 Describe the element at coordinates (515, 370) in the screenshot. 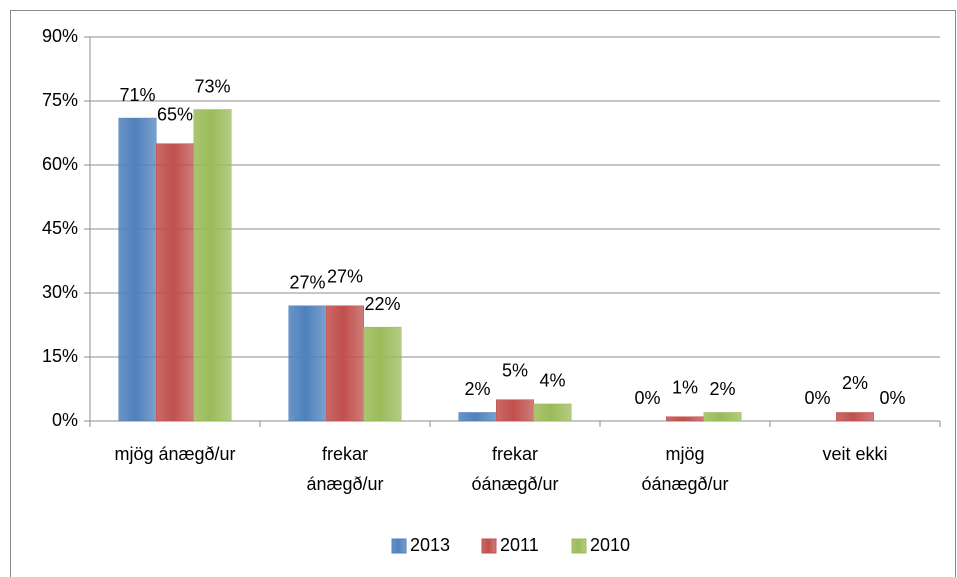

I see `value-label: 5%` at that location.